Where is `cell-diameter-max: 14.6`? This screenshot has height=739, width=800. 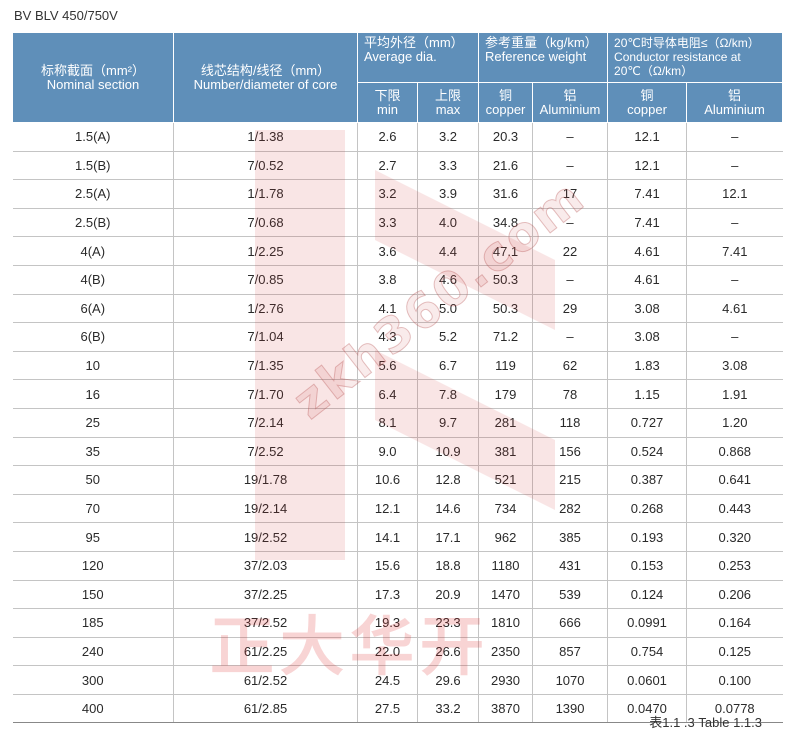
cell-diameter-max: 14.6 is located at coordinates (448, 509).